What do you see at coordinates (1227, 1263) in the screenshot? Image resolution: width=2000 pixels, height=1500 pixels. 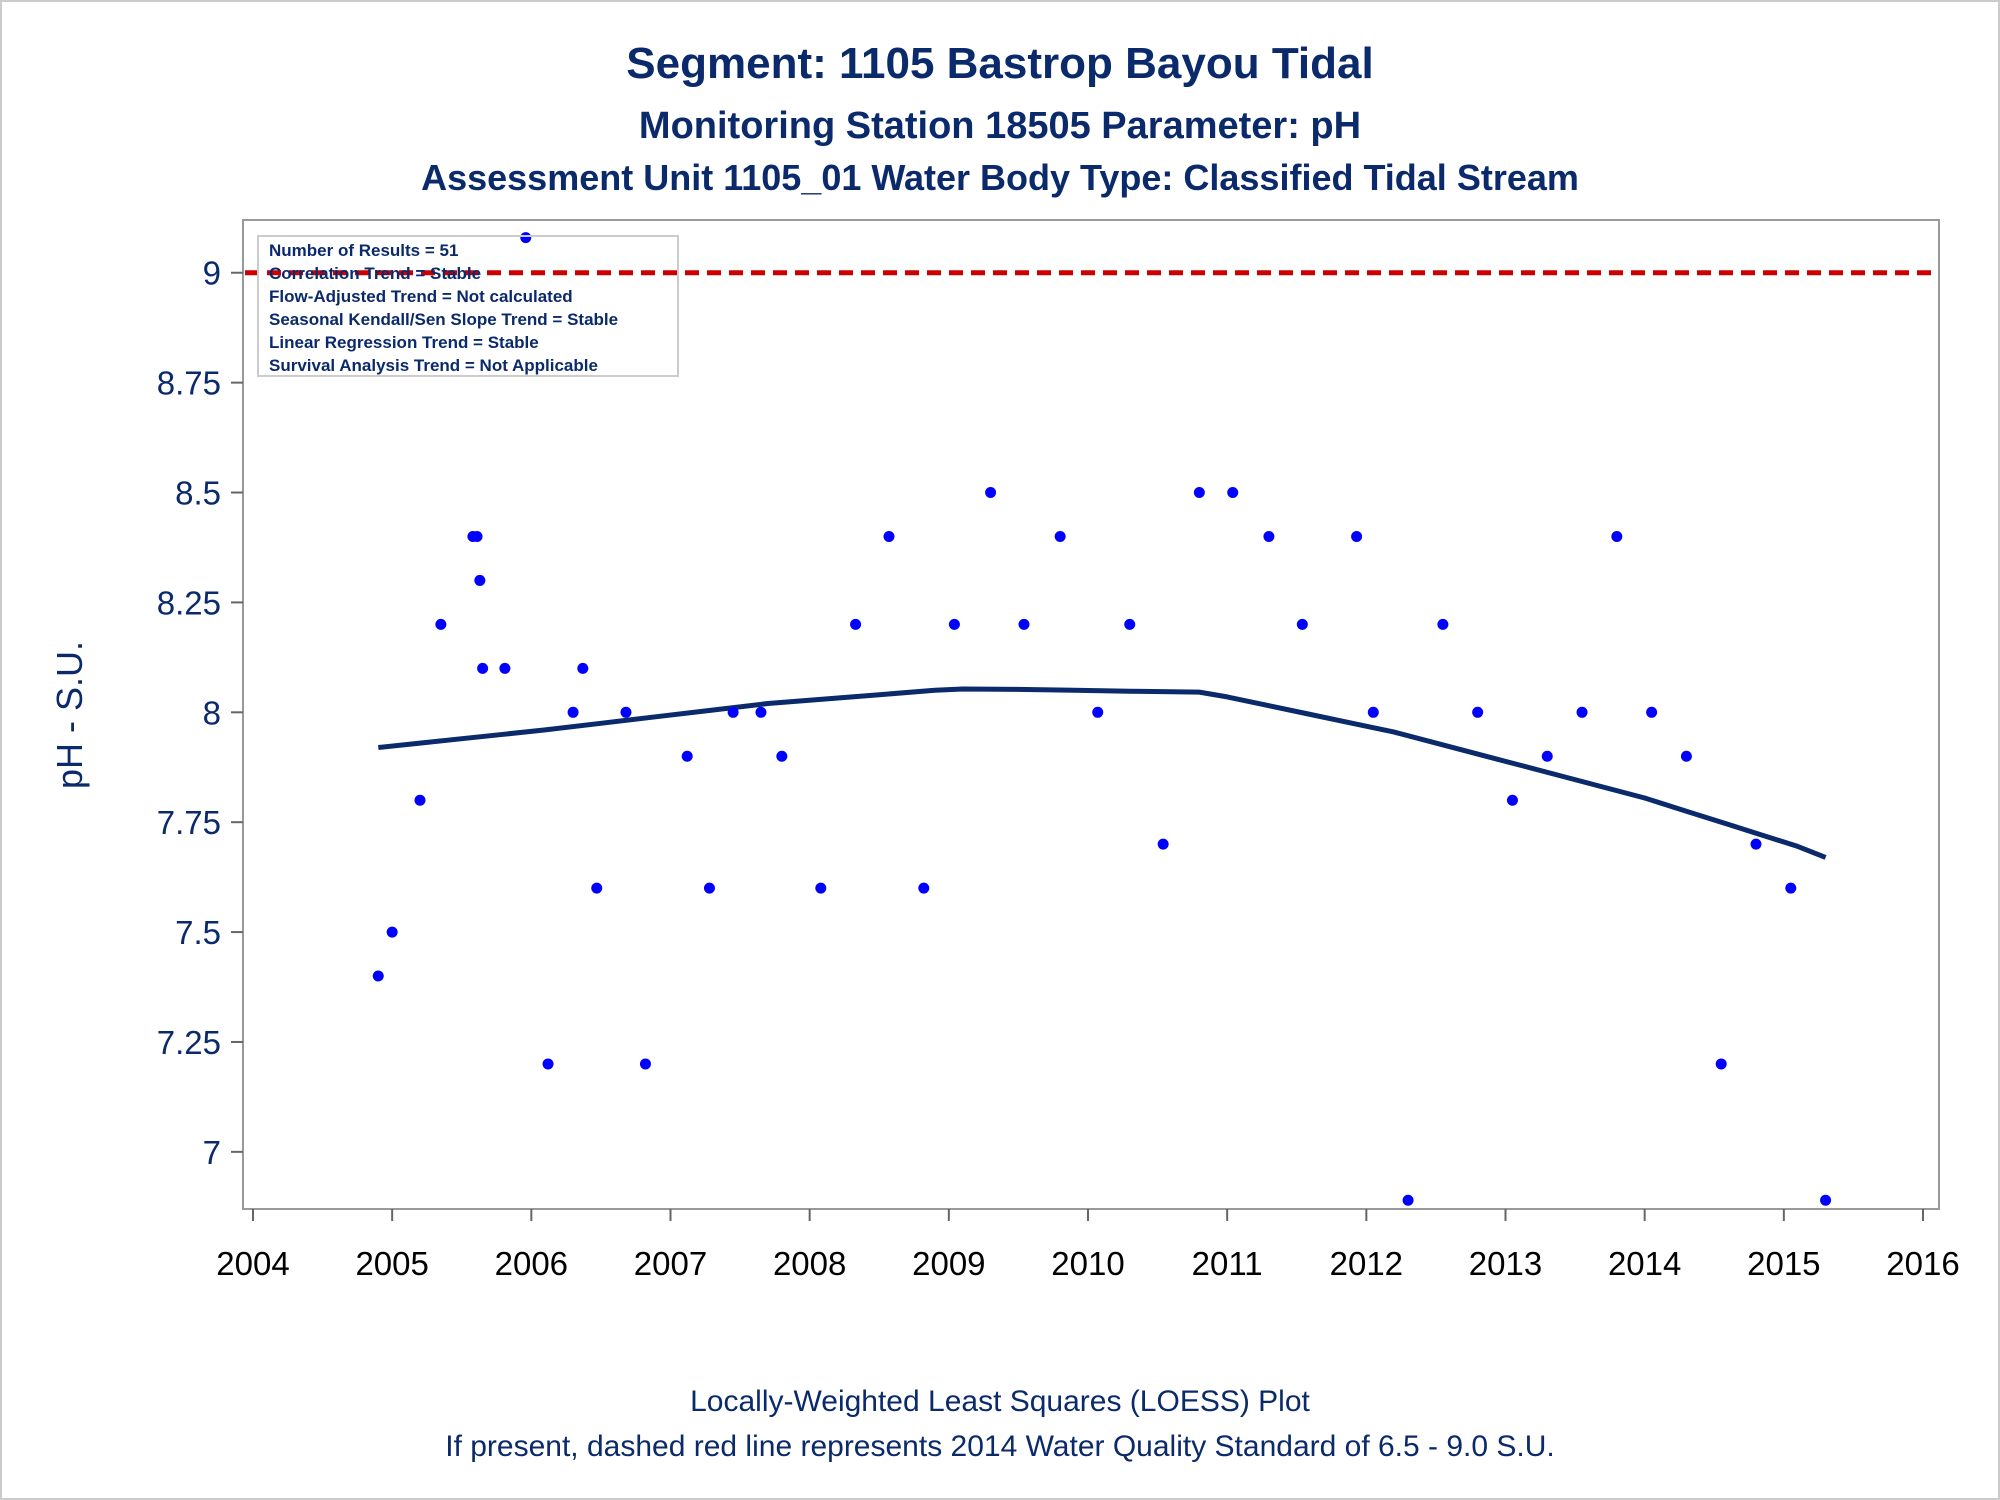 I see `x-tick-label: 2011` at bounding box center [1227, 1263].